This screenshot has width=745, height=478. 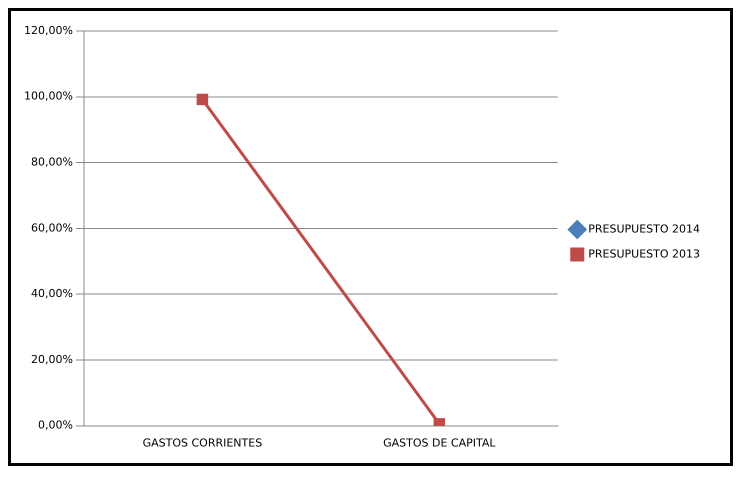 I want to click on legend-label: PRESUPUESTO 2014, so click(x=644, y=229).